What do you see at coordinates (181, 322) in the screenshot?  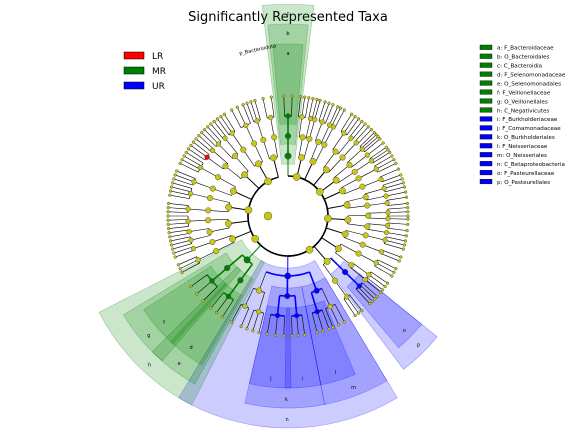 I see `clade-highlight-h` at bounding box center [181, 322].